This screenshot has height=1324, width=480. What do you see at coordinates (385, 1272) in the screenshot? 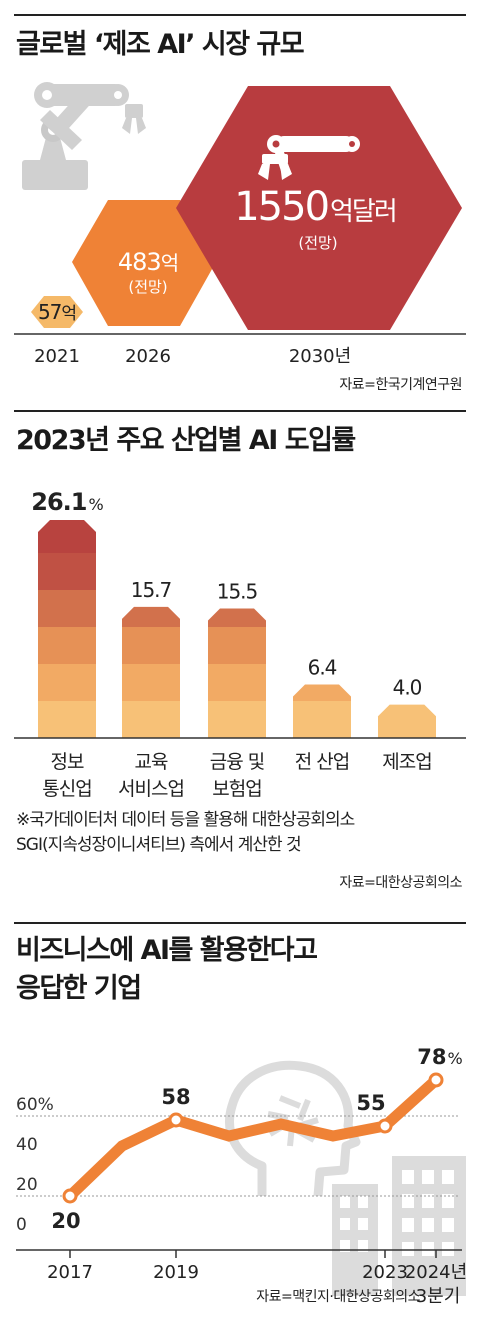
I see `x-tick-label: 2023` at bounding box center [385, 1272].